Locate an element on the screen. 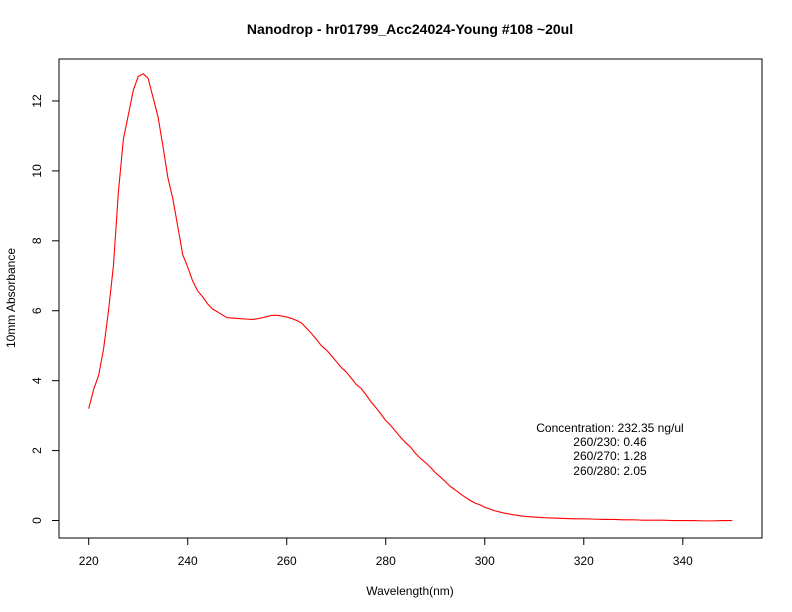 The height and width of the screenshot is (612, 792). ratio-260-230-text: 260/230: 0.46 is located at coordinates (610, 442).